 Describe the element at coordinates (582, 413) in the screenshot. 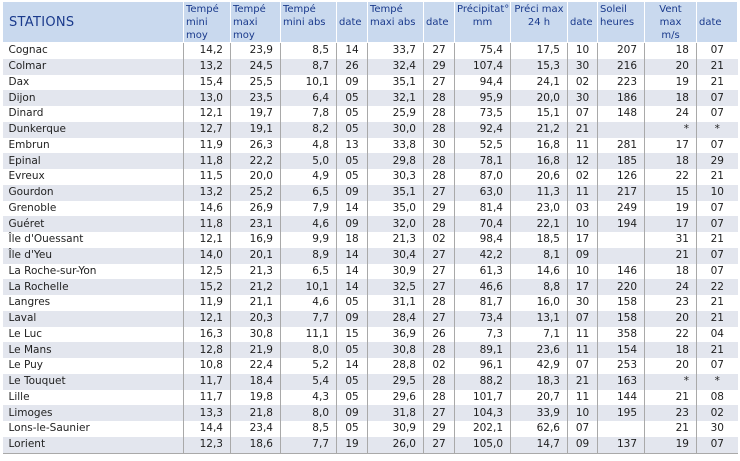

I see `cell-date-3: 10` at that location.